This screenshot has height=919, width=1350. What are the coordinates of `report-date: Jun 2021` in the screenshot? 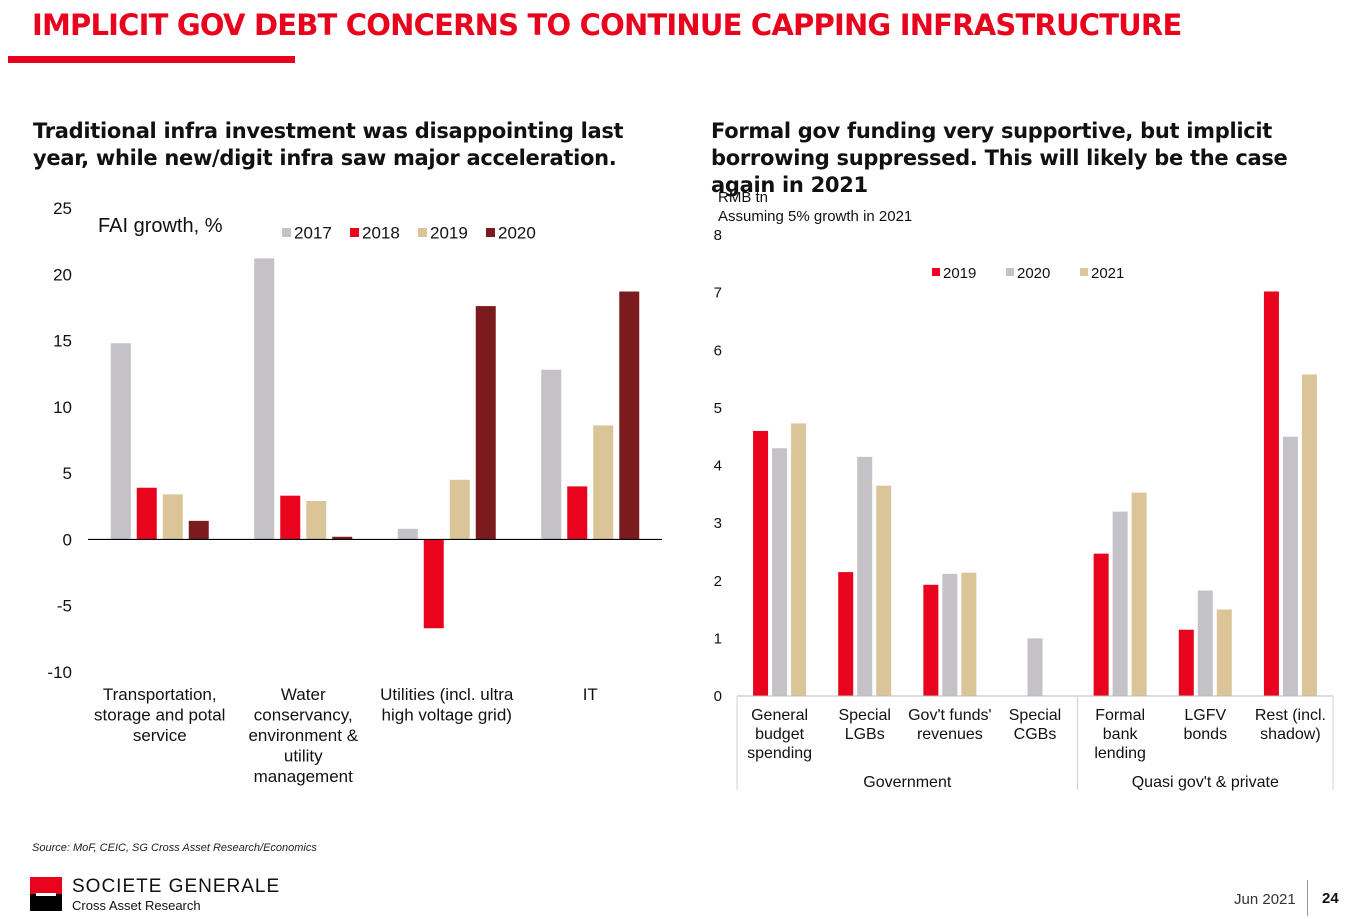 It's located at (1265, 899).